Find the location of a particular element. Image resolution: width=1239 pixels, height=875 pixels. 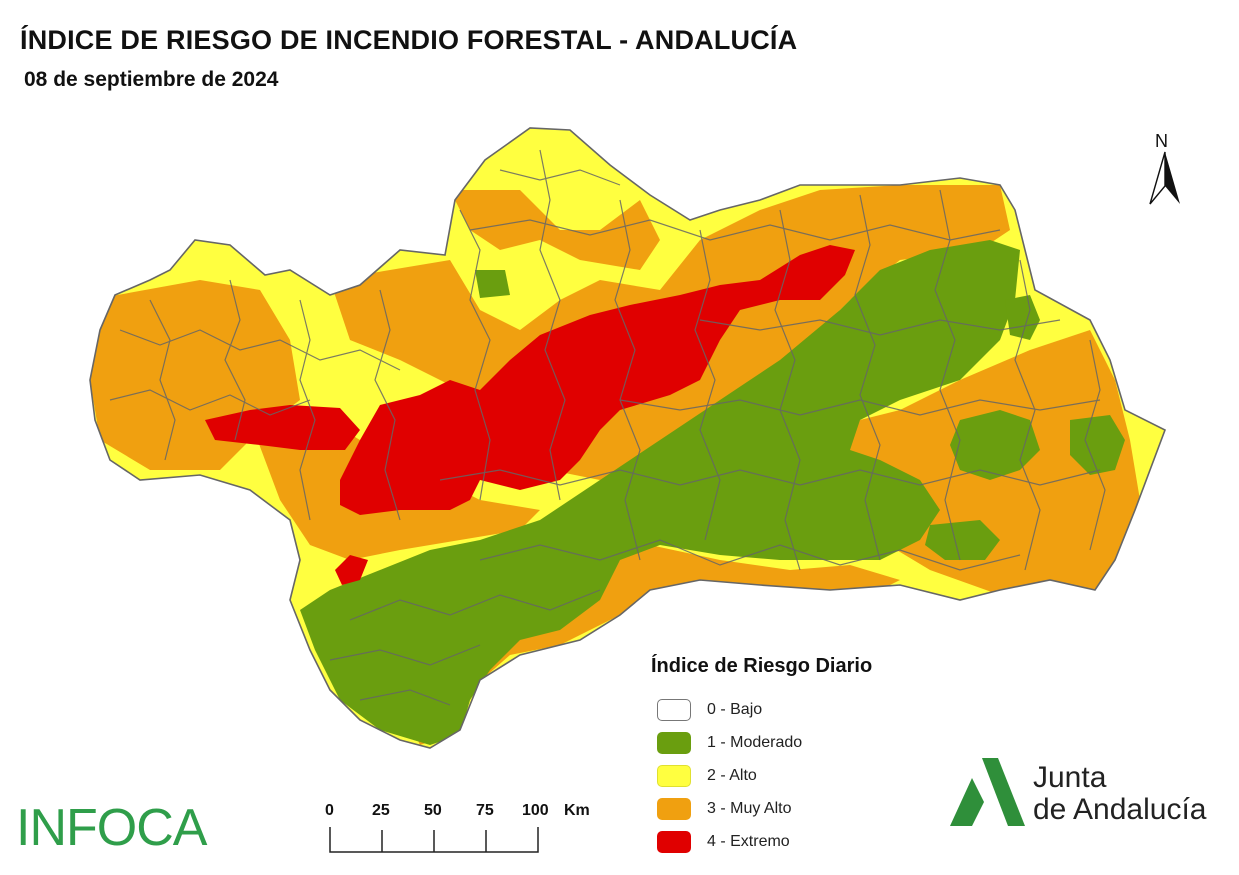

legend-item-muy-alto: 3 - Muy Alto is located at coordinates (729, 808).